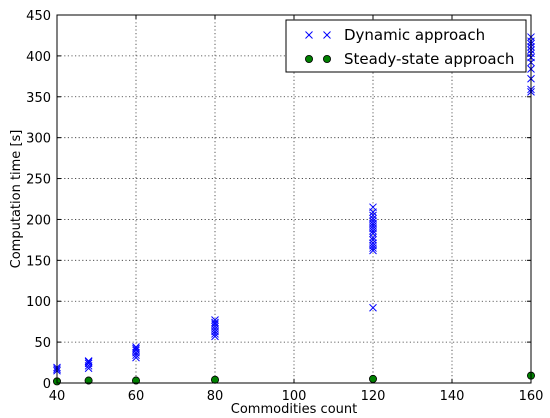 This screenshot has height=418, width=550. I want to click on legend-label-steady-state: Steady-state approach, so click(429, 59).